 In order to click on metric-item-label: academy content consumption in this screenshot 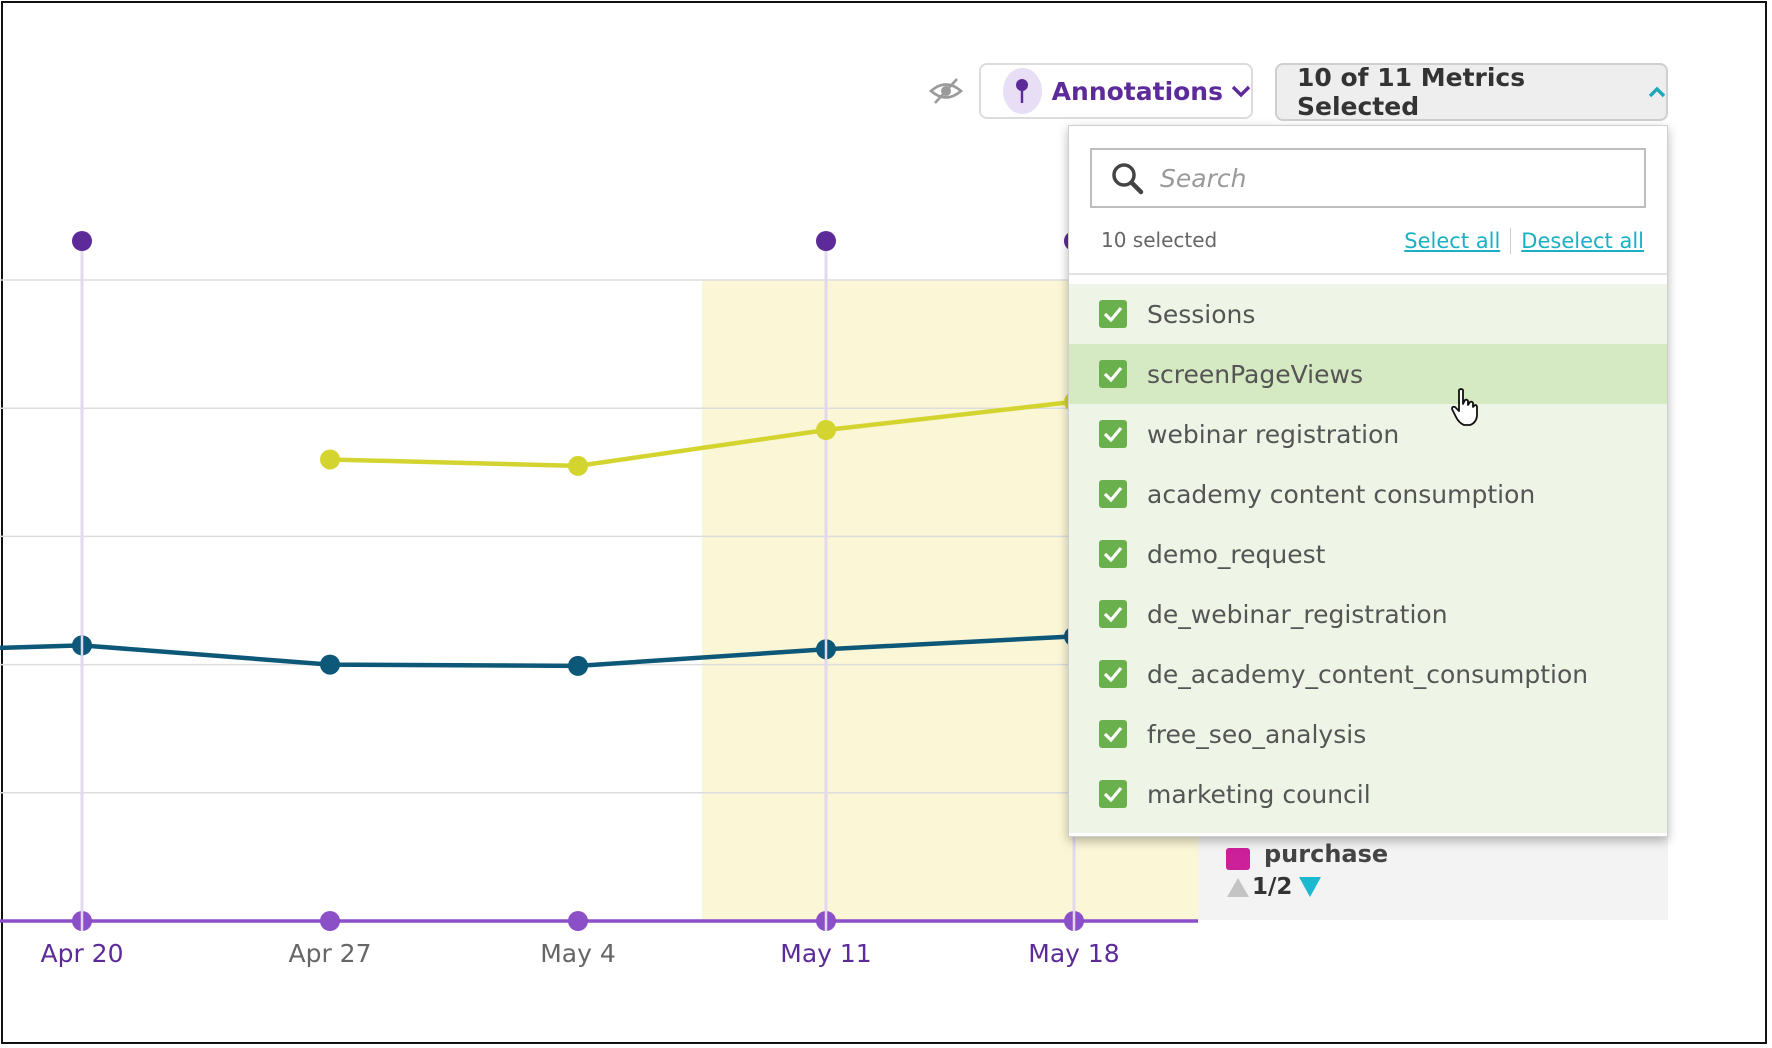, I will do `click(1341, 494)`.